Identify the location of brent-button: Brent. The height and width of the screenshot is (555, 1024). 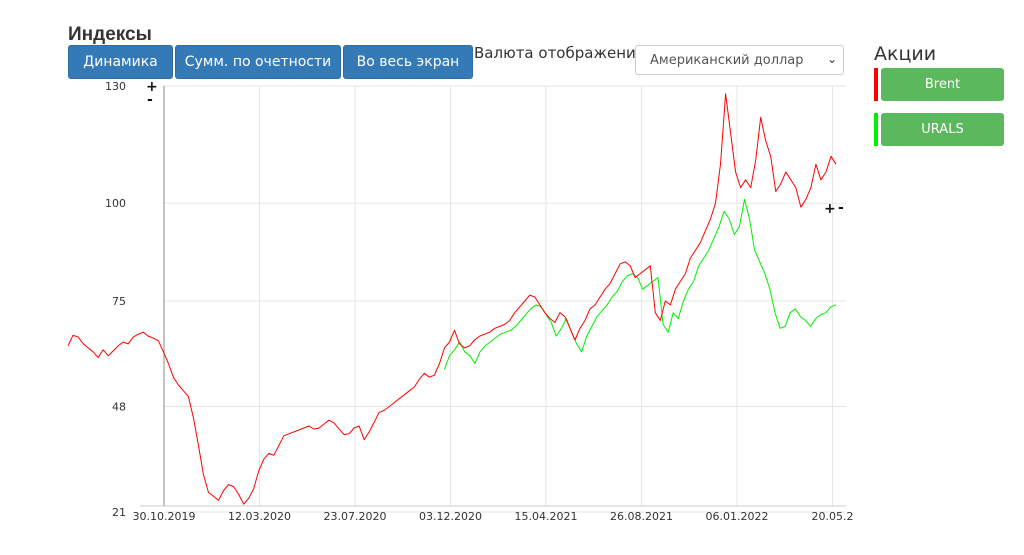
(942, 84).